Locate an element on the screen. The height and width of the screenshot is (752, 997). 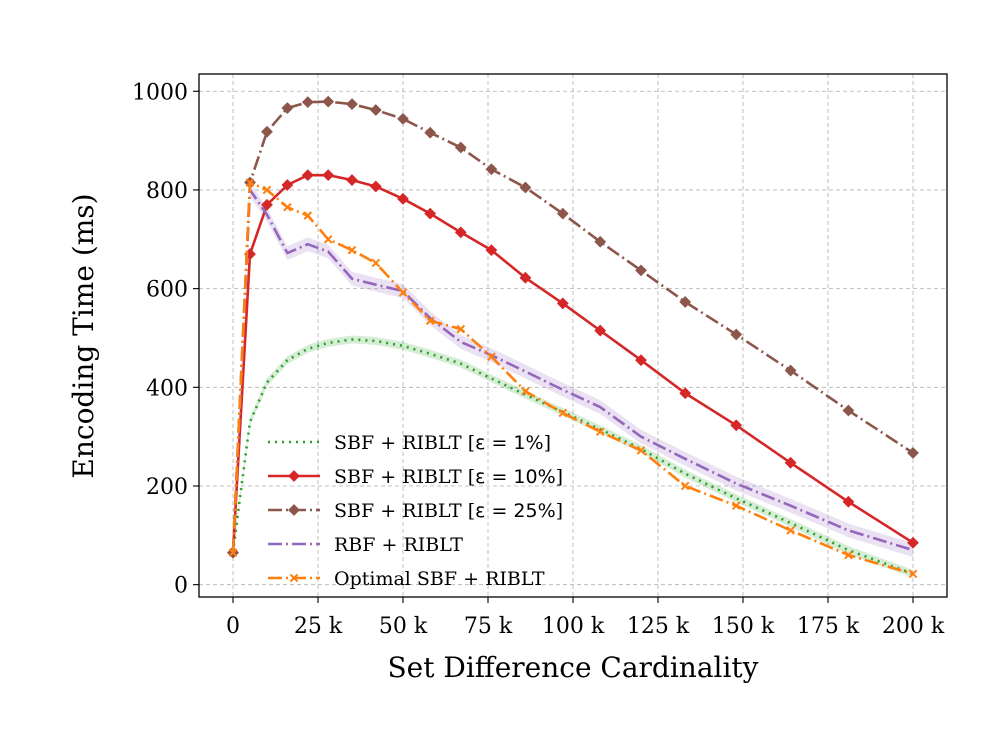
x-tick-label: 25 k is located at coordinates (318, 626).